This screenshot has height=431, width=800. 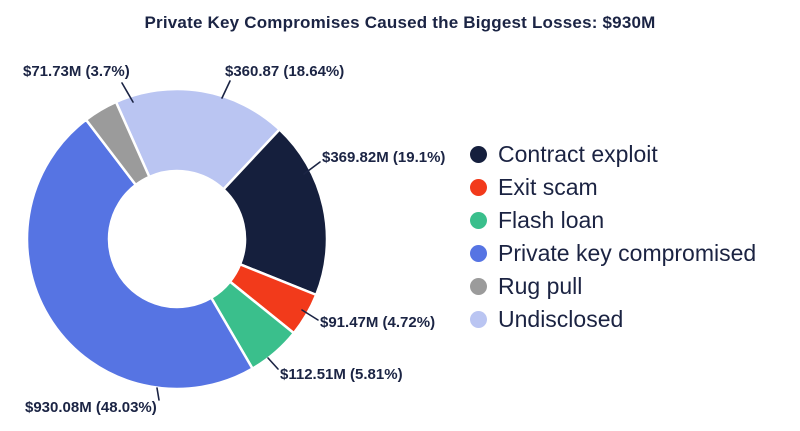 What do you see at coordinates (312, 168) in the screenshot?
I see `leader-line-contract-exploit` at bounding box center [312, 168].